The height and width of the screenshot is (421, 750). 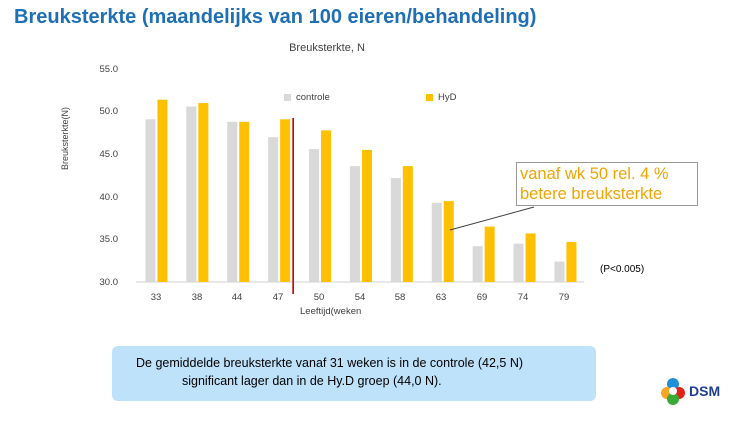 What do you see at coordinates (591, 194) in the screenshot?
I see `callout-line: betere breuksterkte` at bounding box center [591, 194].